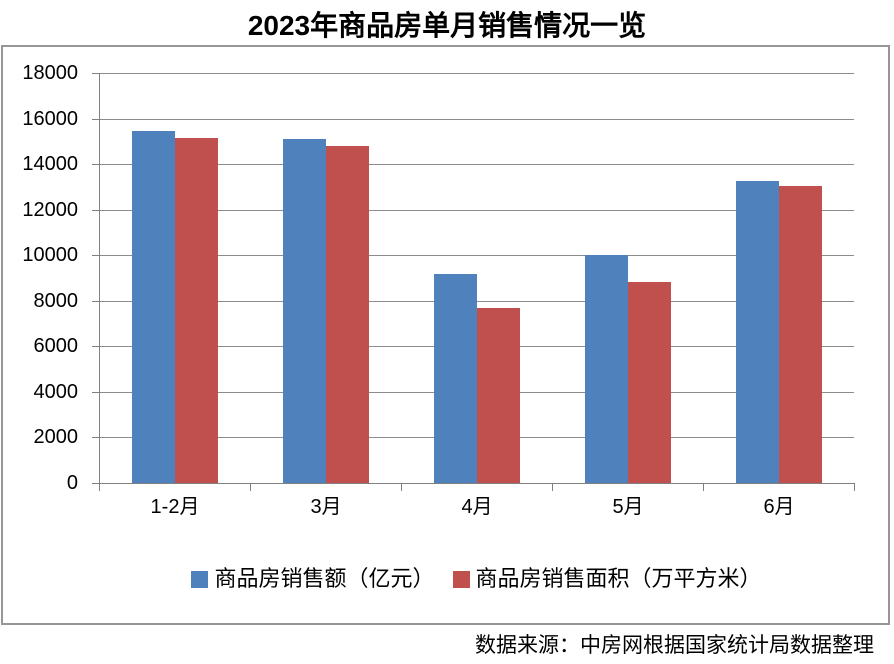  Describe the element at coordinates (447, 25) in the screenshot. I see `chart-title: 2023年商品房单月销售情况一览` at that location.